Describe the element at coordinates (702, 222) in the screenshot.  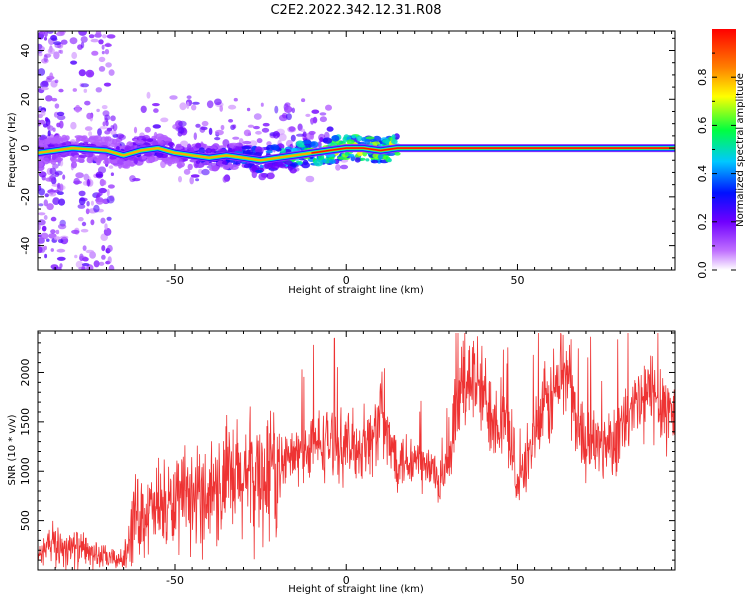
I see `colorbar-tick-label: 0.2` at that location.